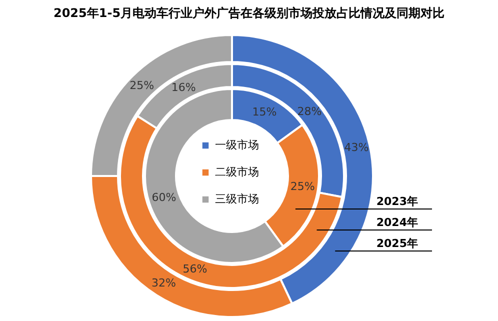  Describe the element at coordinates (195, 269) in the screenshot. I see `data-label: 56%` at that location.